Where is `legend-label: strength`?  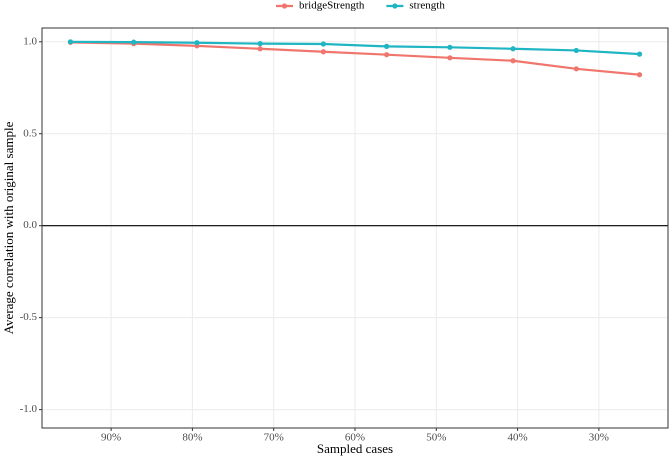
legend-label: strength is located at coordinates (427, 6).